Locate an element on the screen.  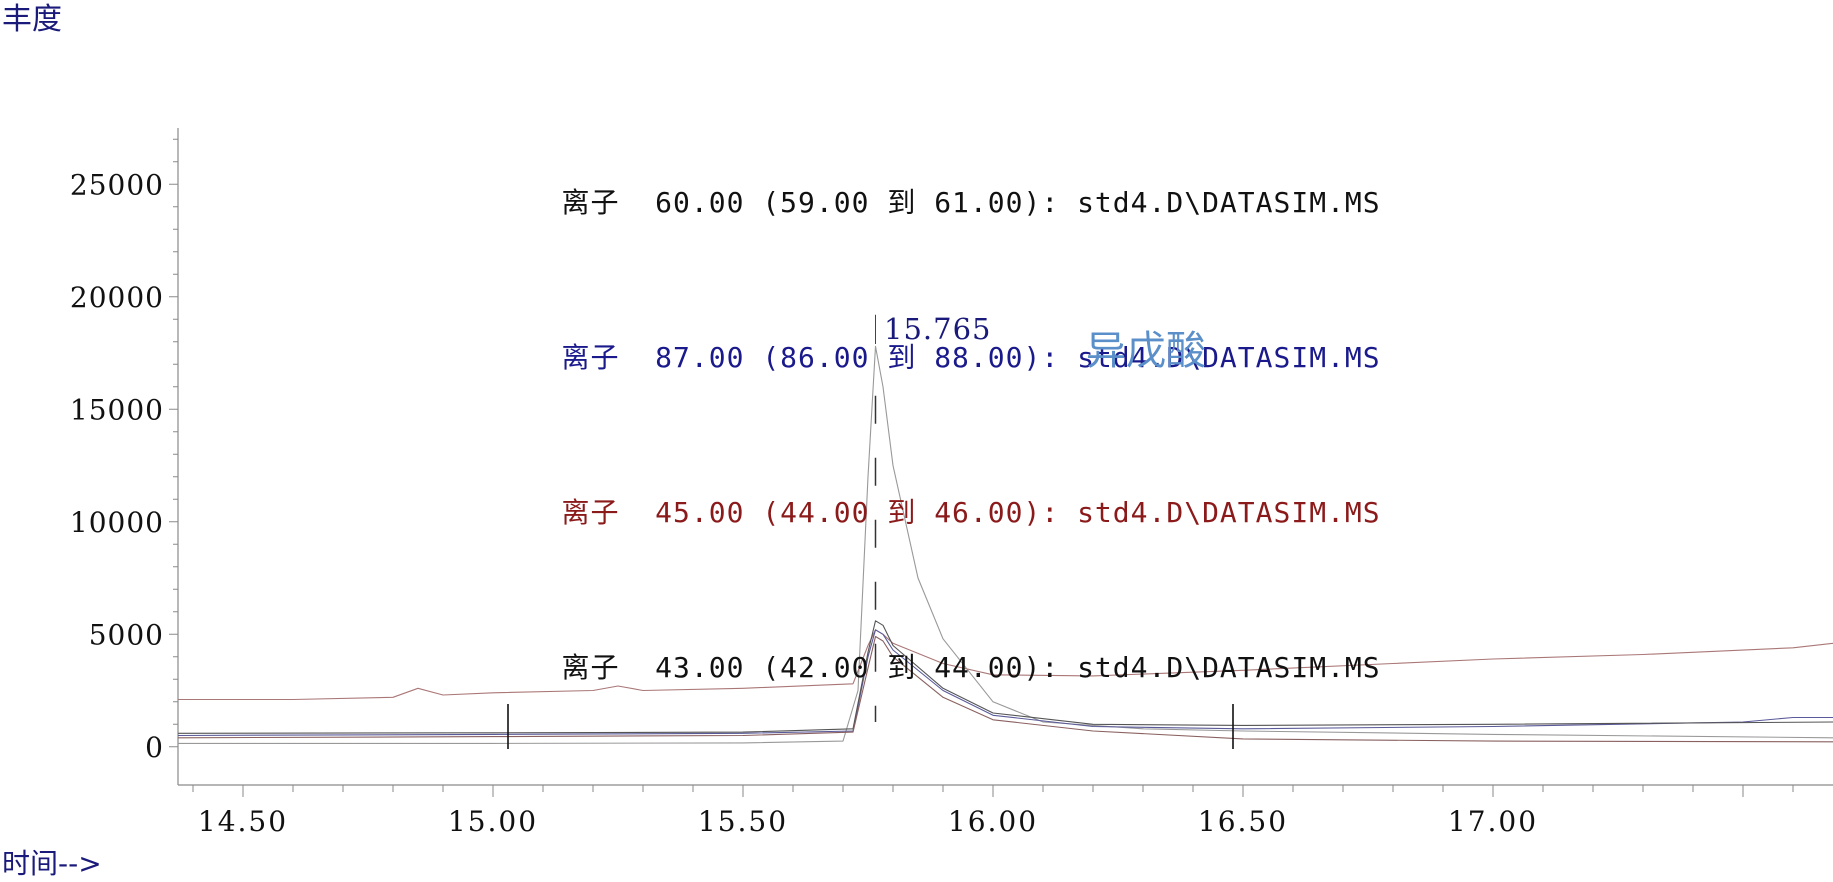
legend-range: (44.00 到 46.00): is located at coordinates (911, 512).